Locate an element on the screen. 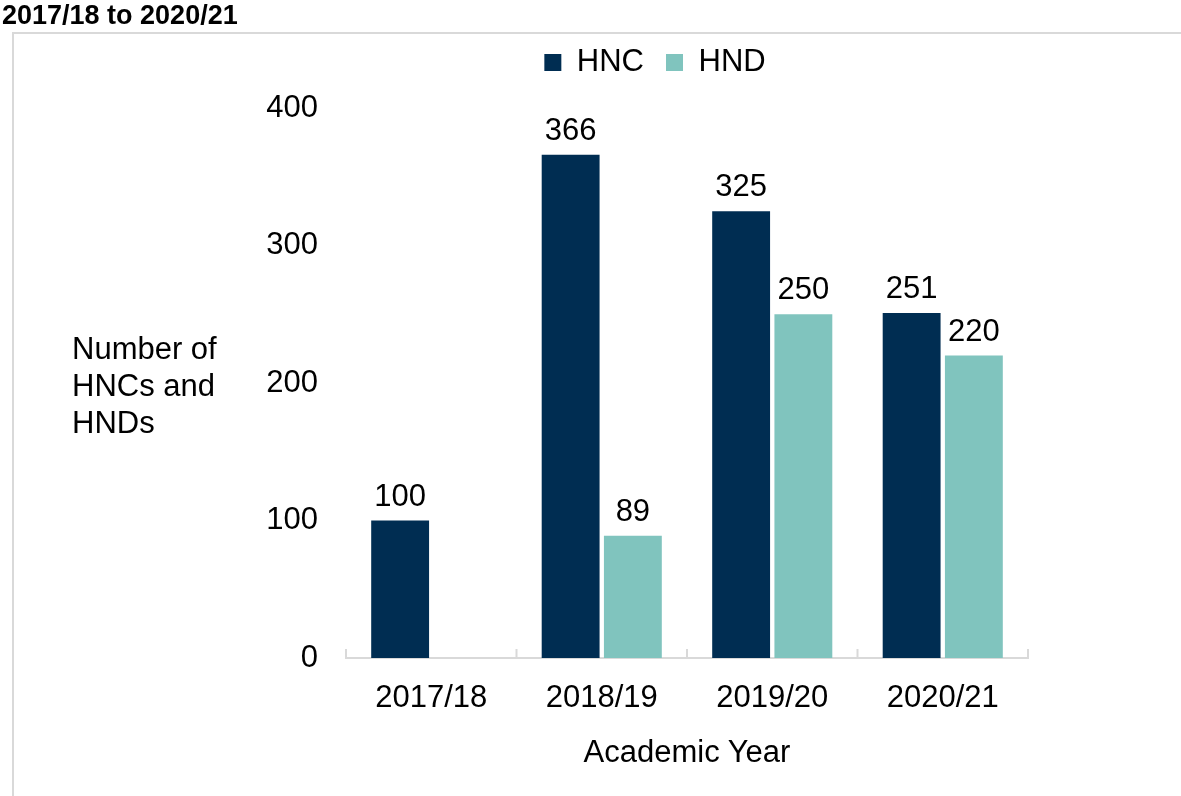 This screenshot has width=1181, height=796. y-axis-title: Number of HNCs and HNDs is located at coordinates (145, 385).